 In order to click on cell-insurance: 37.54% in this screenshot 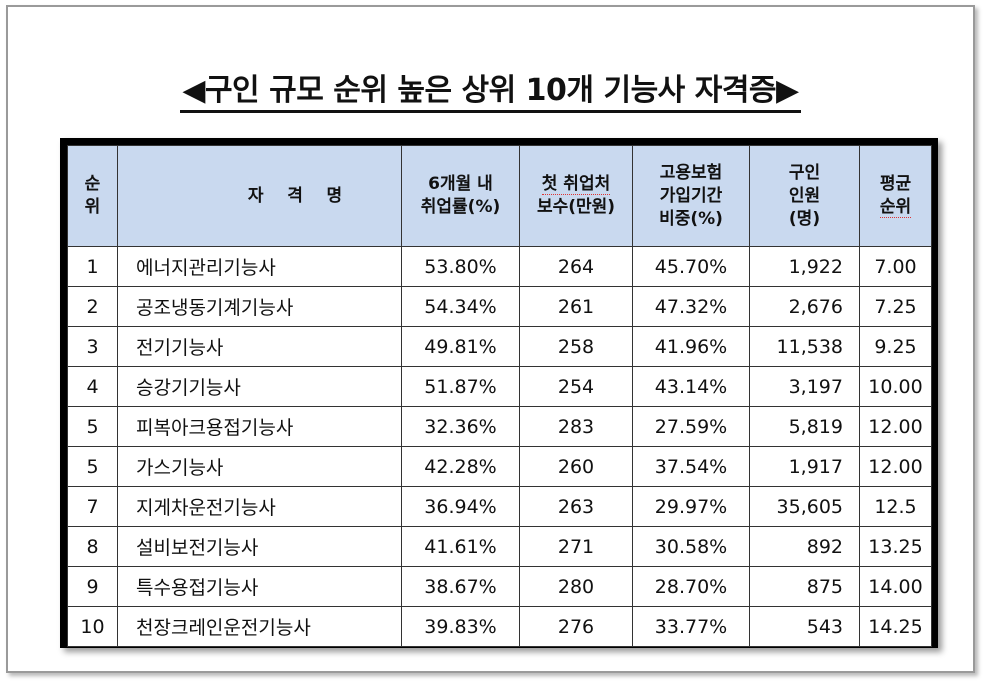, I will do `click(691, 466)`.